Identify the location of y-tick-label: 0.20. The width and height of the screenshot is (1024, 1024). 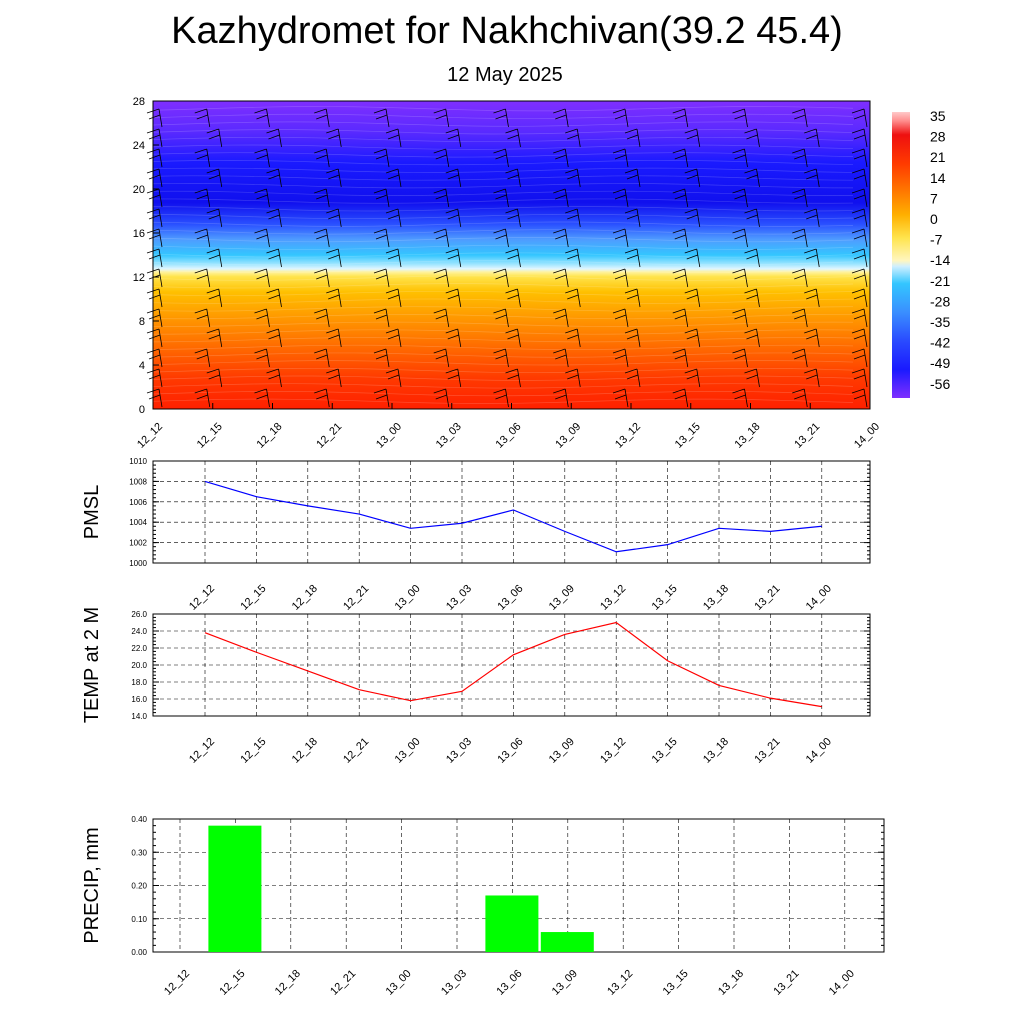
(139, 886).